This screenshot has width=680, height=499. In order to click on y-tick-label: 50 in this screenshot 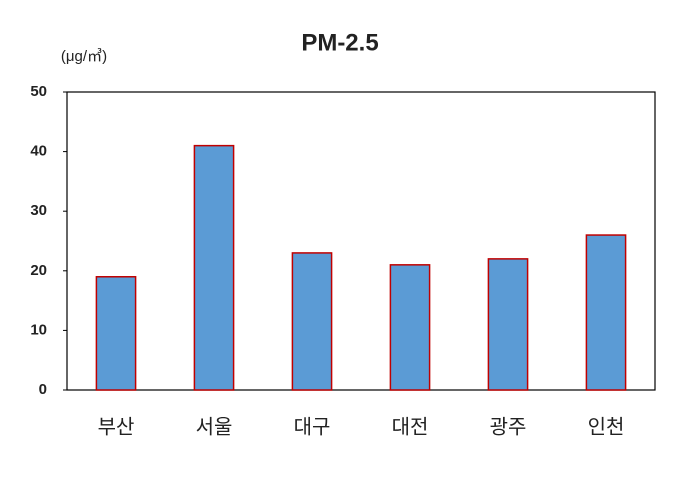, I will do `click(38, 91)`.